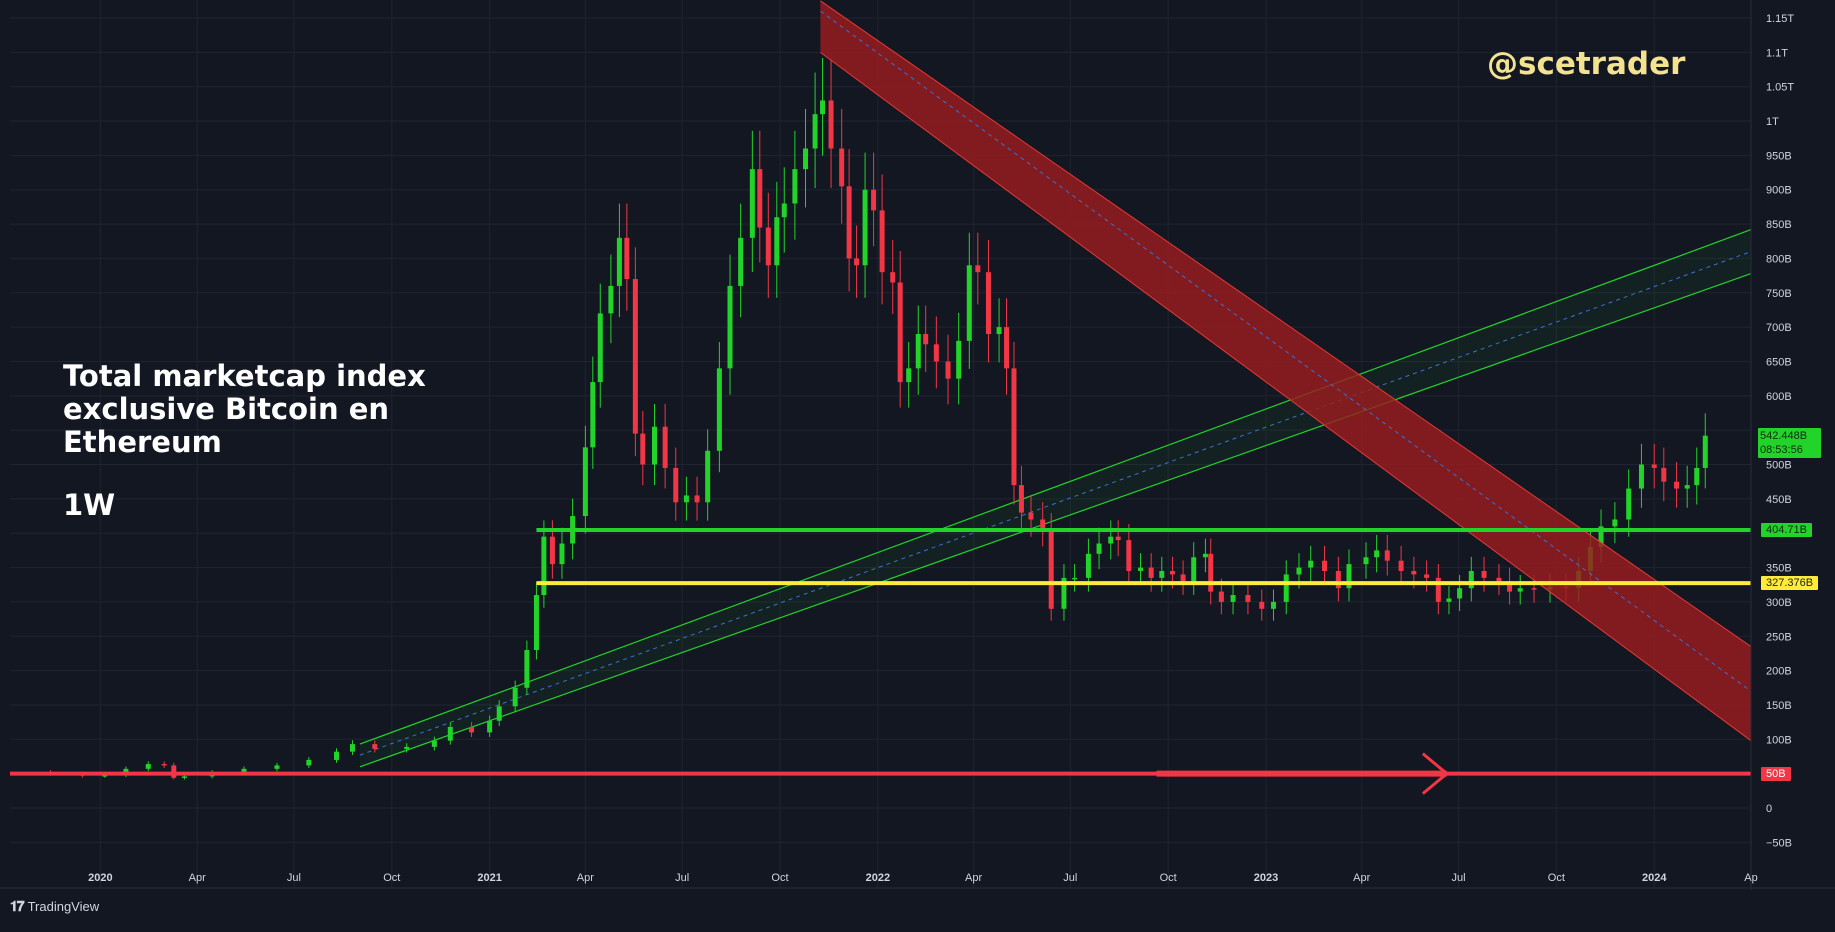 The image size is (1835, 932). I want to click on brand-name: TradingView, so click(63, 906).